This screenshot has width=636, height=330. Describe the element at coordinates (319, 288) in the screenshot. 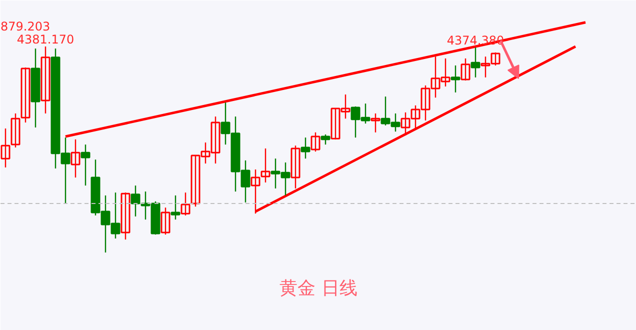

I see `text: 黄金 日线` at that location.